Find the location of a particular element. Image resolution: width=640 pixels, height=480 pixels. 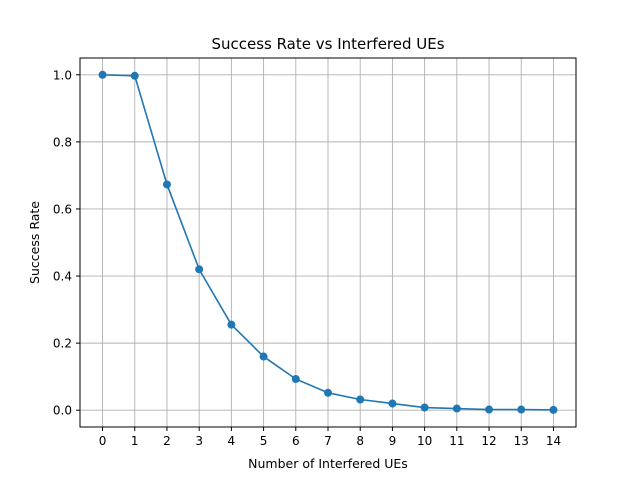

x-tick-label: 3 is located at coordinates (199, 441).